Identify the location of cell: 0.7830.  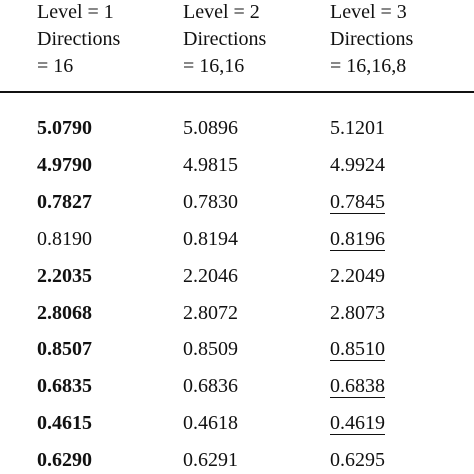
(210, 201).